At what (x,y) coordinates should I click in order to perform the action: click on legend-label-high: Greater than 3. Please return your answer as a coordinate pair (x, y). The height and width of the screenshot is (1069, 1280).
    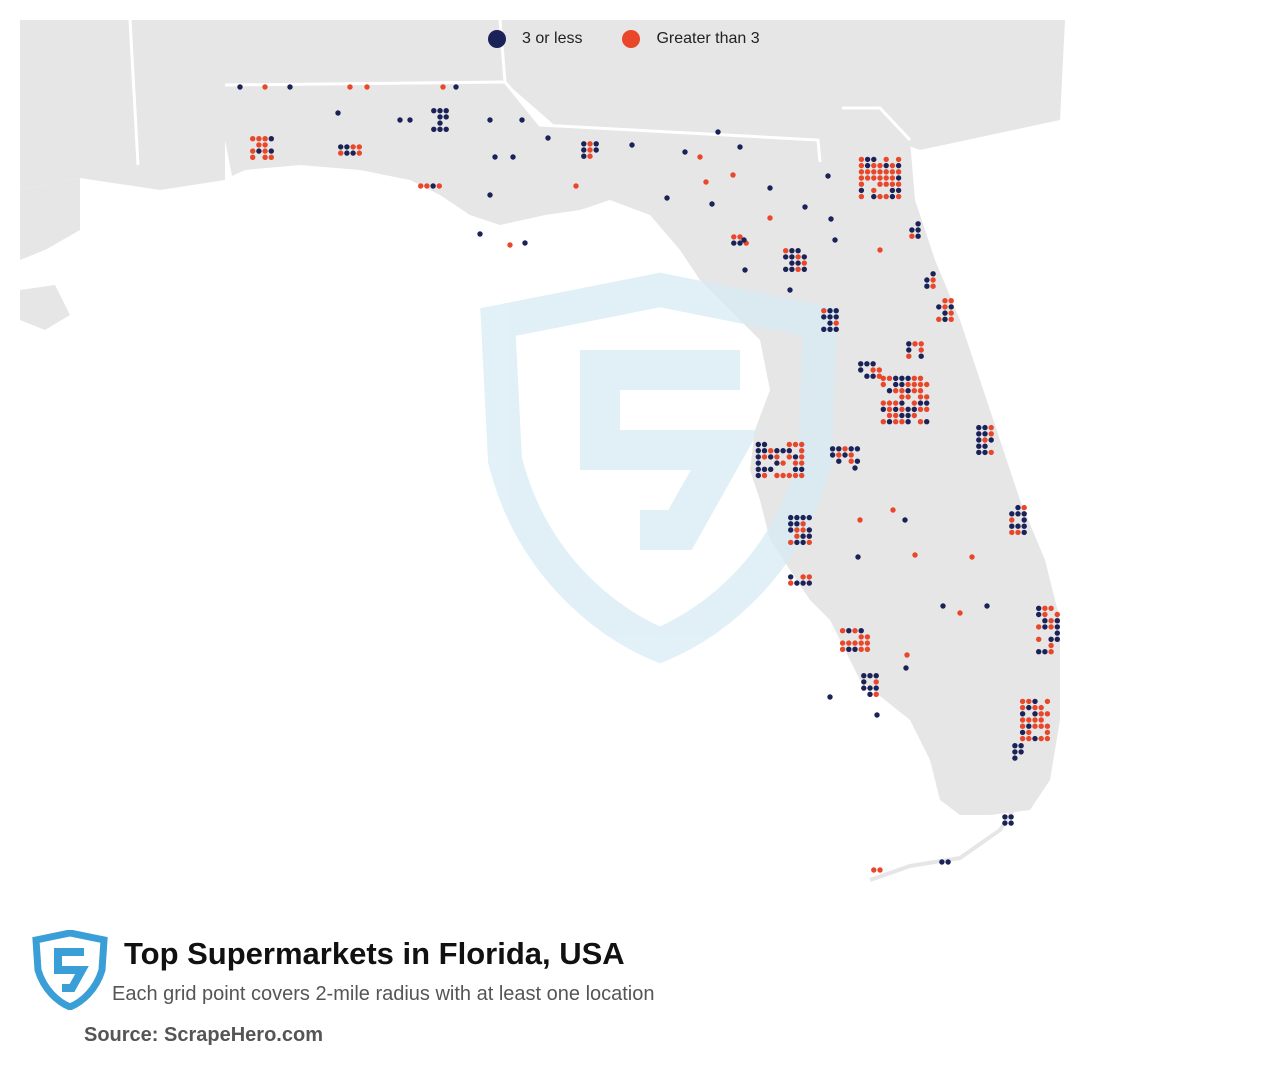
    Looking at the image, I should click on (708, 38).